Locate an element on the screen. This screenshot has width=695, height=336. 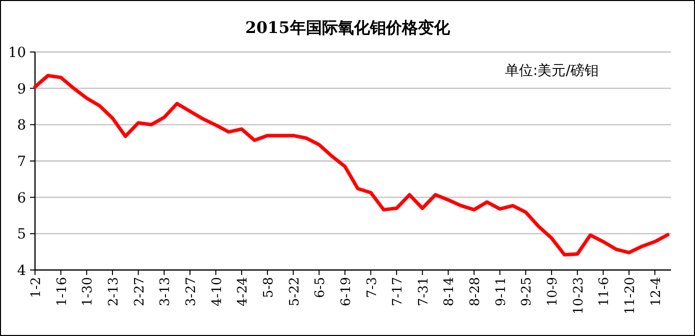
x-tick-label: 5-22 is located at coordinates (294, 291).